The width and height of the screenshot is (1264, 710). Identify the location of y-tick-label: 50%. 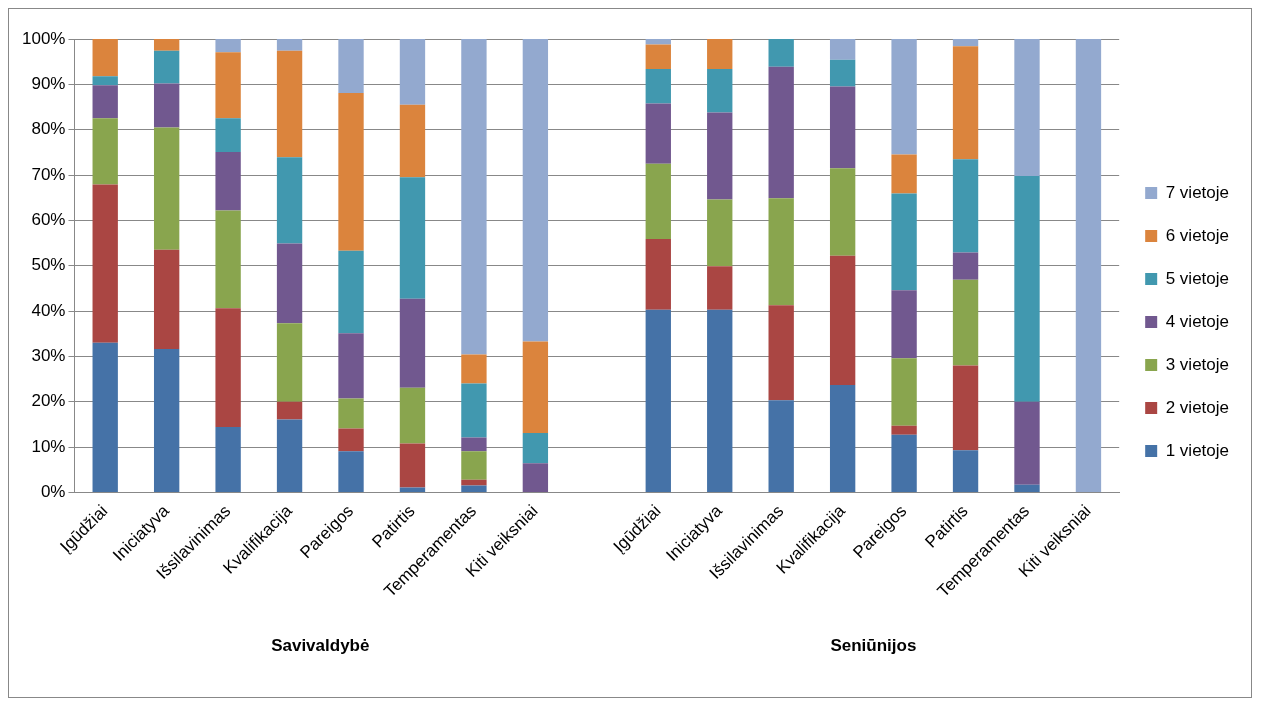
(48, 265).